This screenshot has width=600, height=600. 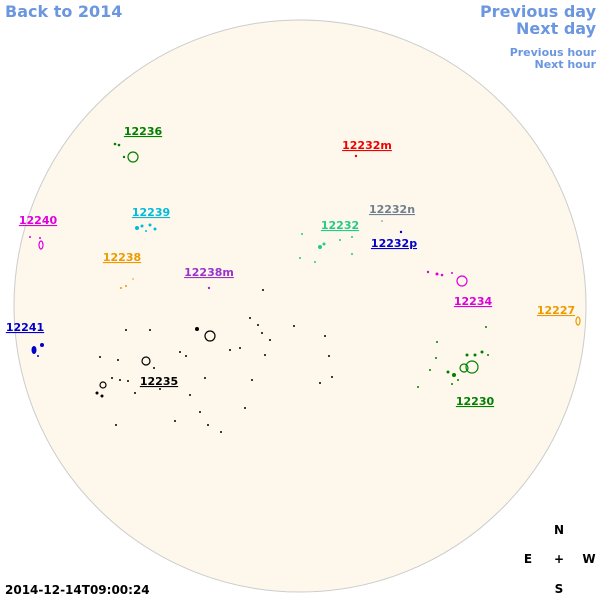 What do you see at coordinates (392, 209) in the screenshot?
I see `region-label: 12232n` at bounding box center [392, 209].